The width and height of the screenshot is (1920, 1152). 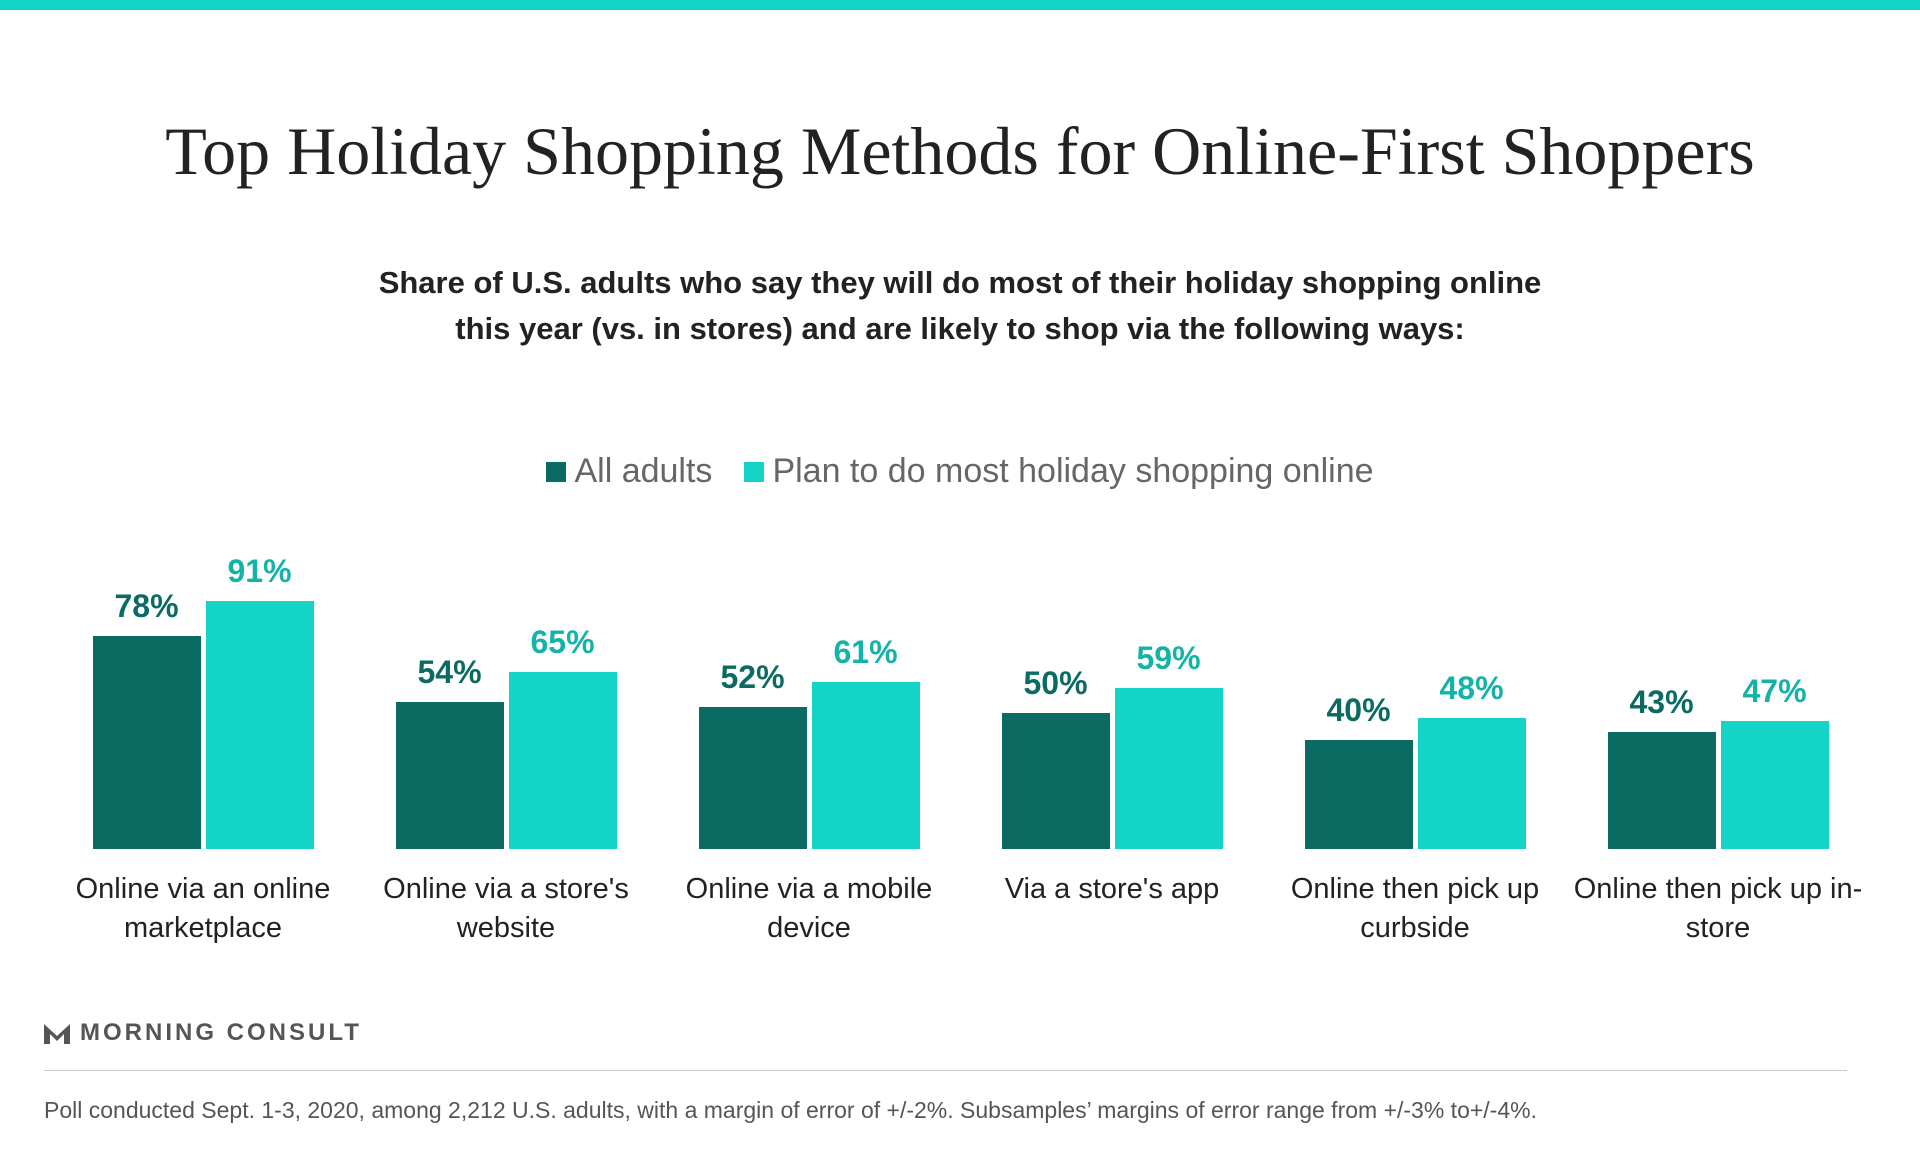 I want to click on value-label: 43%, so click(x=1661, y=701).